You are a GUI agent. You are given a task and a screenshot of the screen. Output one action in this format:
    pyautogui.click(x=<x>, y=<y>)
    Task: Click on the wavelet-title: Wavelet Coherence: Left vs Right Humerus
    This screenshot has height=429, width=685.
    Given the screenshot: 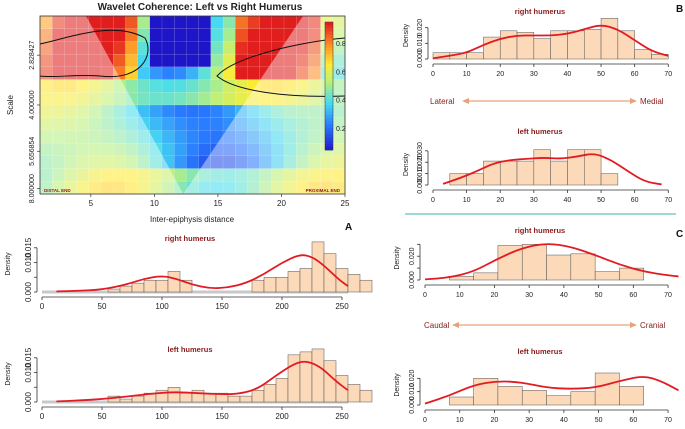 What is the action you would take?
    pyautogui.click(x=200, y=7)
    